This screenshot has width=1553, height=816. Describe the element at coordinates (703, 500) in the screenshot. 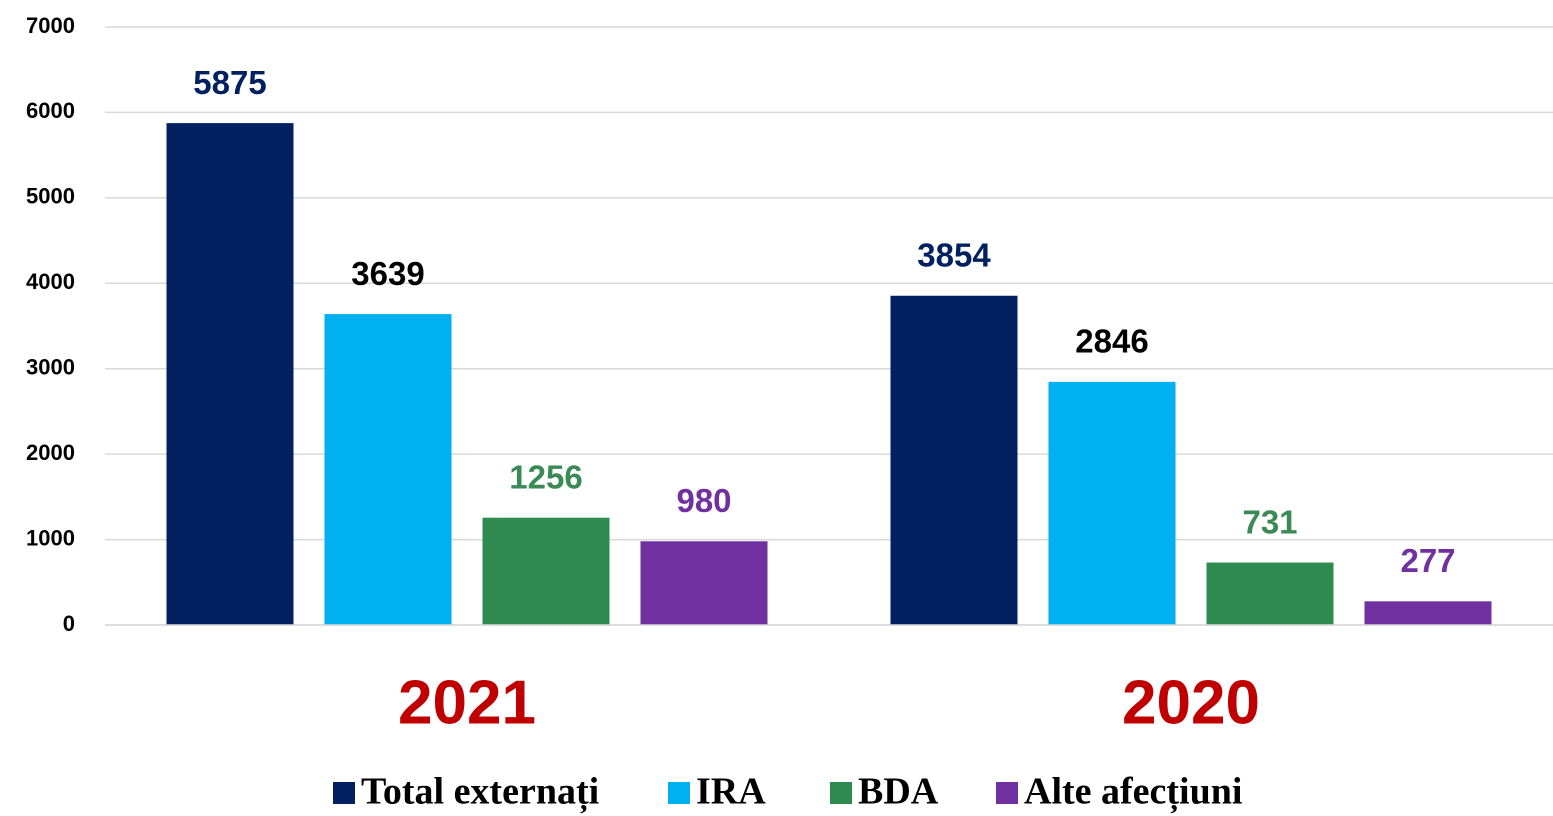

I see `data-label: 980` at that location.